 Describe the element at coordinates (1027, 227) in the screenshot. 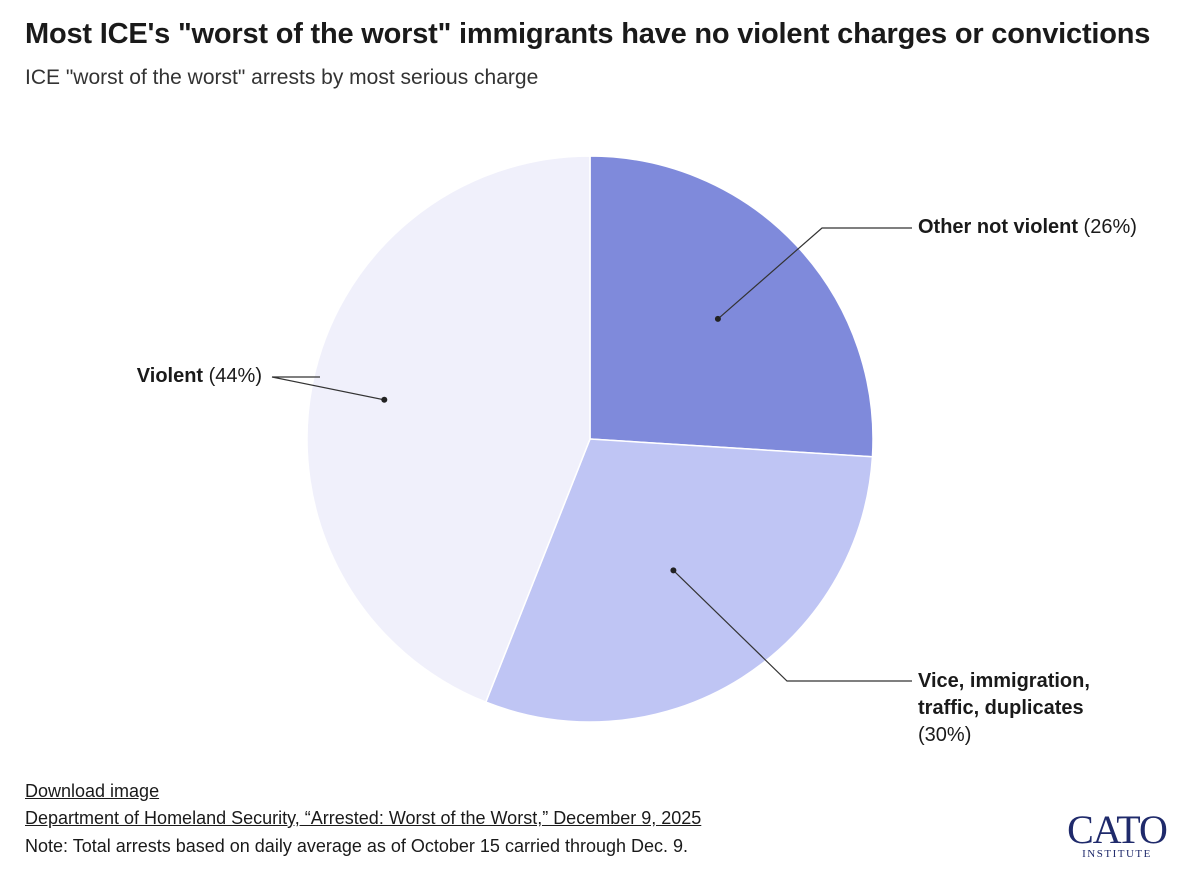

I see `slice-label: Other not violent (26%)` at that location.